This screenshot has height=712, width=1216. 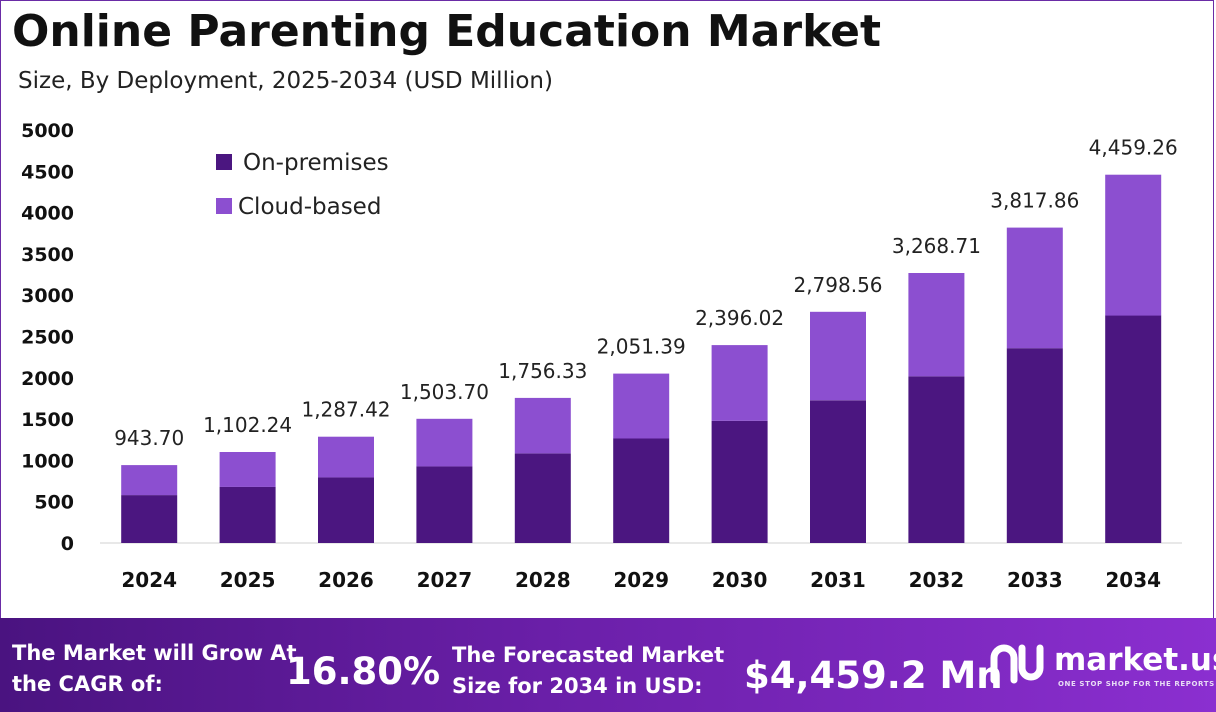 What do you see at coordinates (444, 392) in the screenshot?
I see `bar-total-label: 1,503.70` at bounding box center [444, 392].